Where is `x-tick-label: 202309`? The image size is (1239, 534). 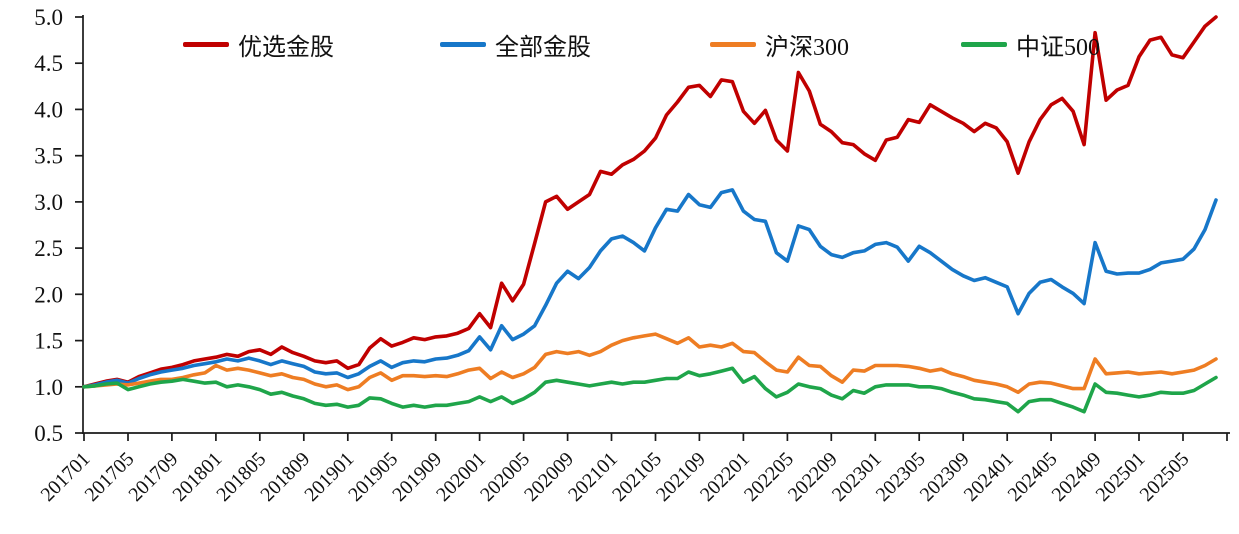 x-tick-label: 202309 is located at coordinates (945, 477).